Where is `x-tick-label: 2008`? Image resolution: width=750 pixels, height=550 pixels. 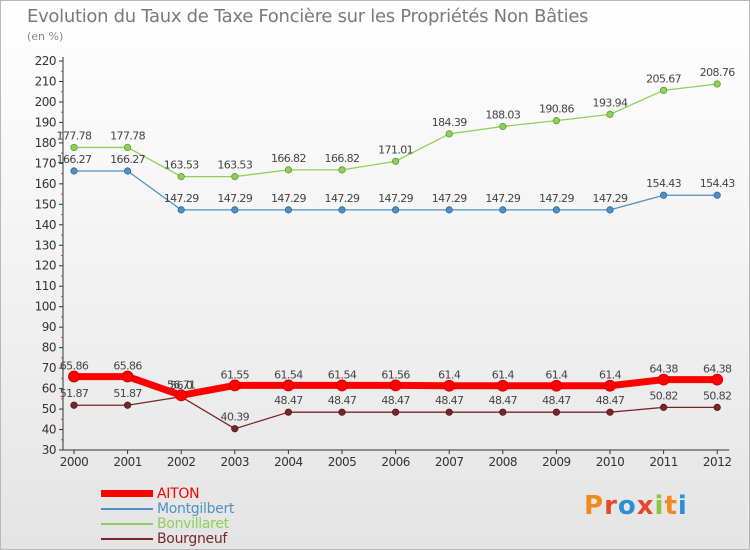
x-tick-label: 2008 is located at coordinates (503, 462).